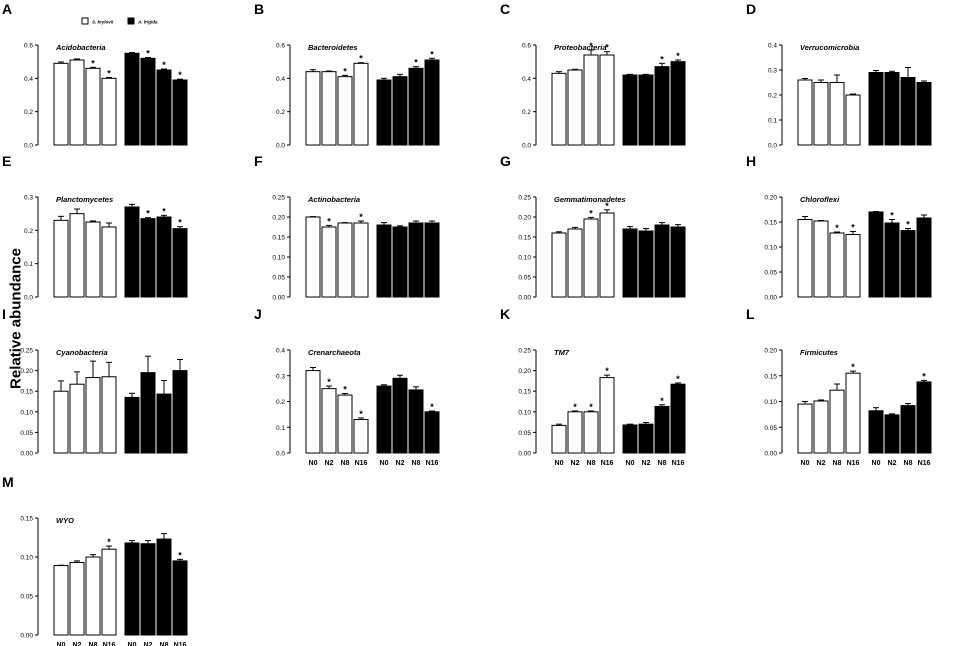  Describe the element at coordinates (26, 433) in the screenshot. I see `y-tick-label: 0.05` at that location.